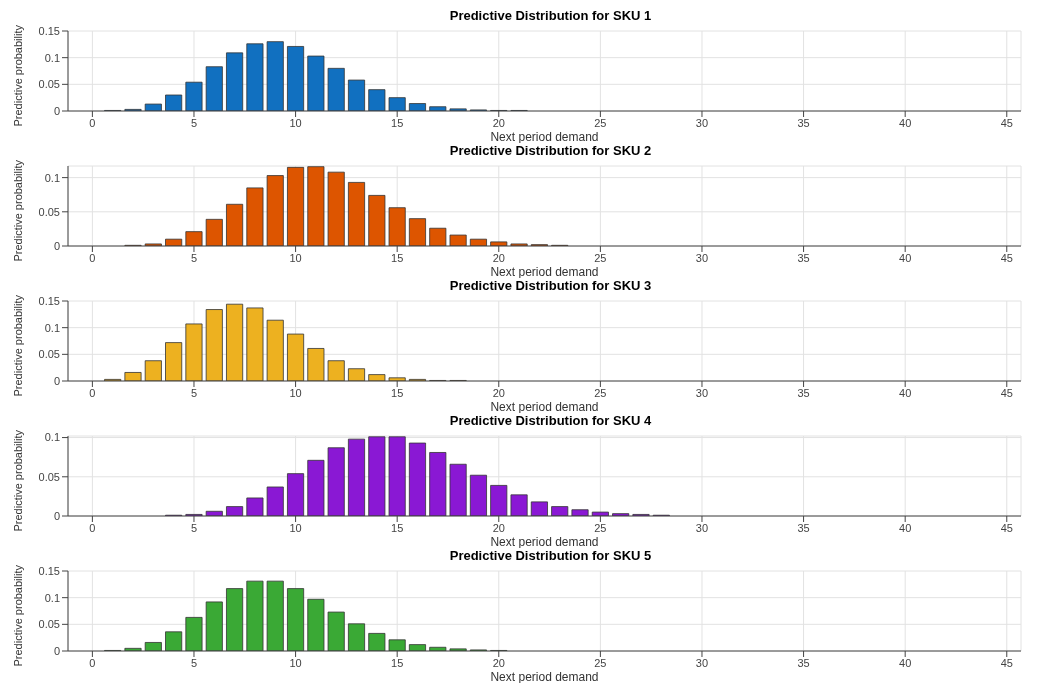  Describe the element at coordinates (550, 556) in the screenshot. I see `chart-title: Predictive Distribution for SKU 5` at that location.